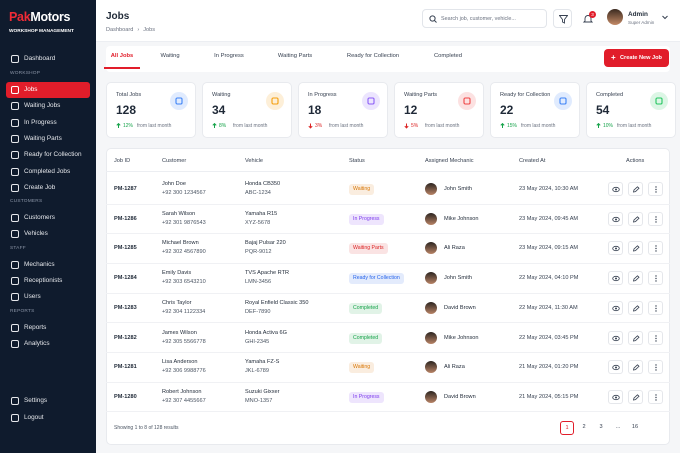 This screenshot has width=680, height=453. I want to click on nav-item: Customers, so click(48, 218).